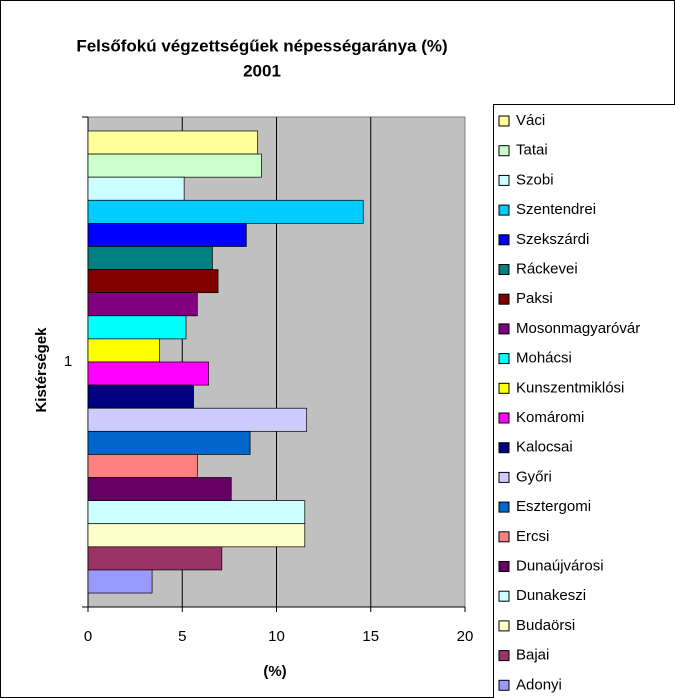 The height and width of the screenshot is (698, 675). I want to click on legend-label: Komáromi, so click(550, 417).